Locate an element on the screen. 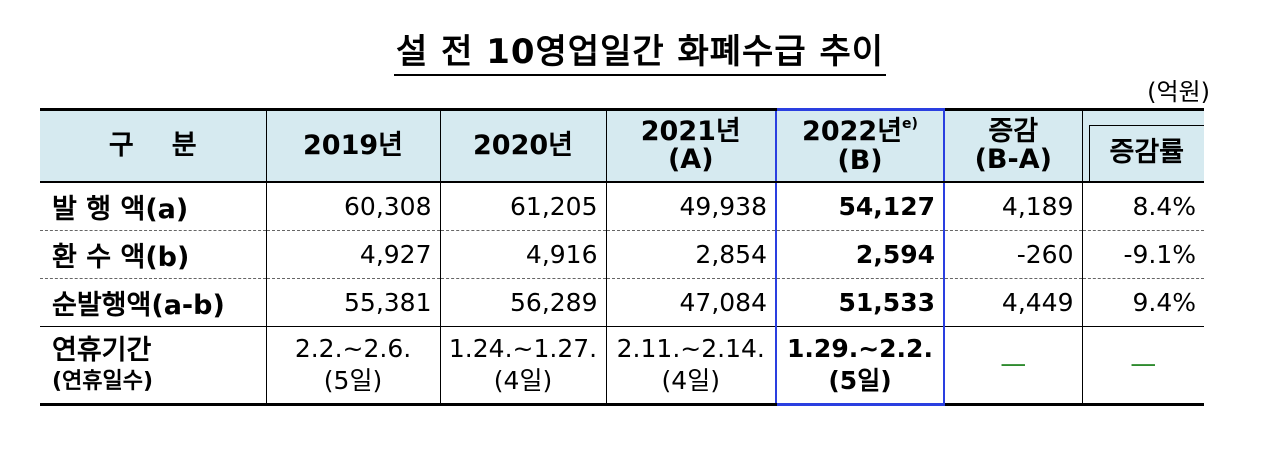 The width and height of the screenshot is (1280, 452). cell-2022: 54,127 is located at coordinates (860, 206).